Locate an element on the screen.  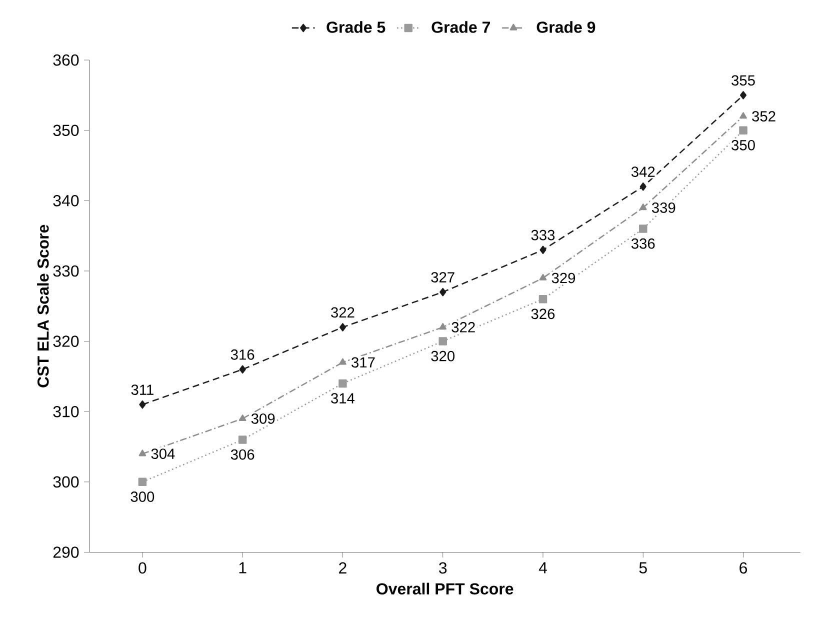
x-tick-label: 0 is located at coordinates (142, 568).